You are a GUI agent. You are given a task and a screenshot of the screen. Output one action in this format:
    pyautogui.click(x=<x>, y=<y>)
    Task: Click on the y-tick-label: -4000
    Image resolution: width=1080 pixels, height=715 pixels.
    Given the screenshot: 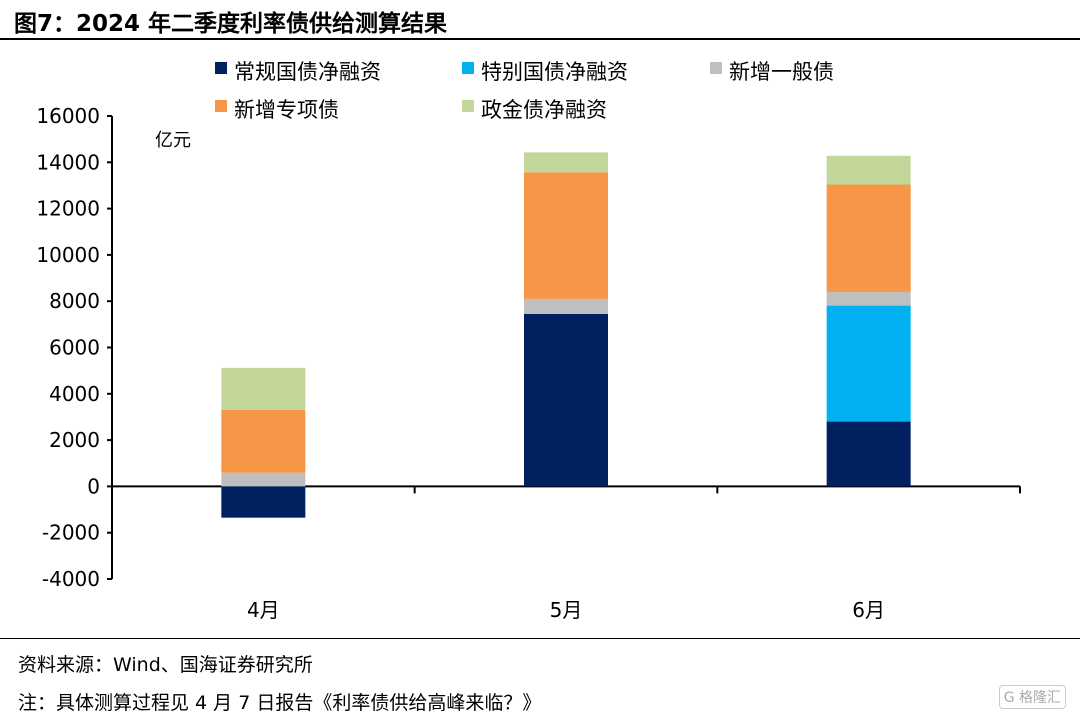 What is the action you would take?
    pyautogui.click(x=71, y=579)
    